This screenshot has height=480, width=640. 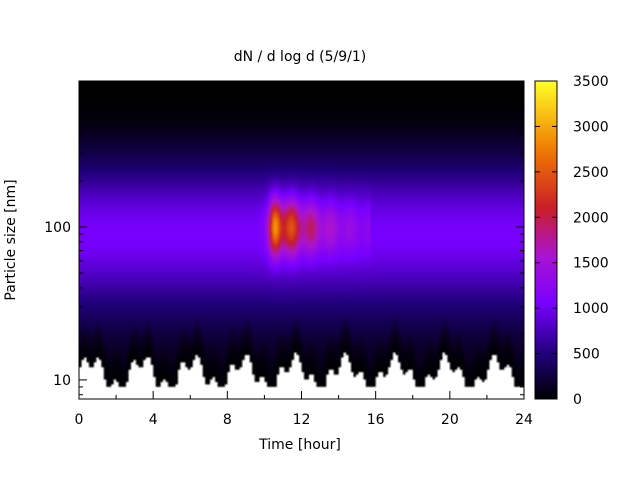 I want to click on x-tick-label: 0, so click(x=79, y=420).